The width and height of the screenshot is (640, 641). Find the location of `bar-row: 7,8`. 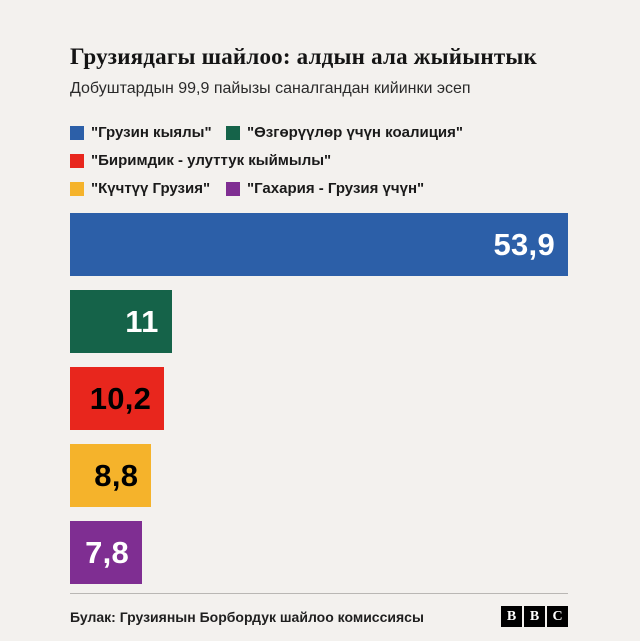

bar-row: 7,8 is located at coordinates (319, 552).